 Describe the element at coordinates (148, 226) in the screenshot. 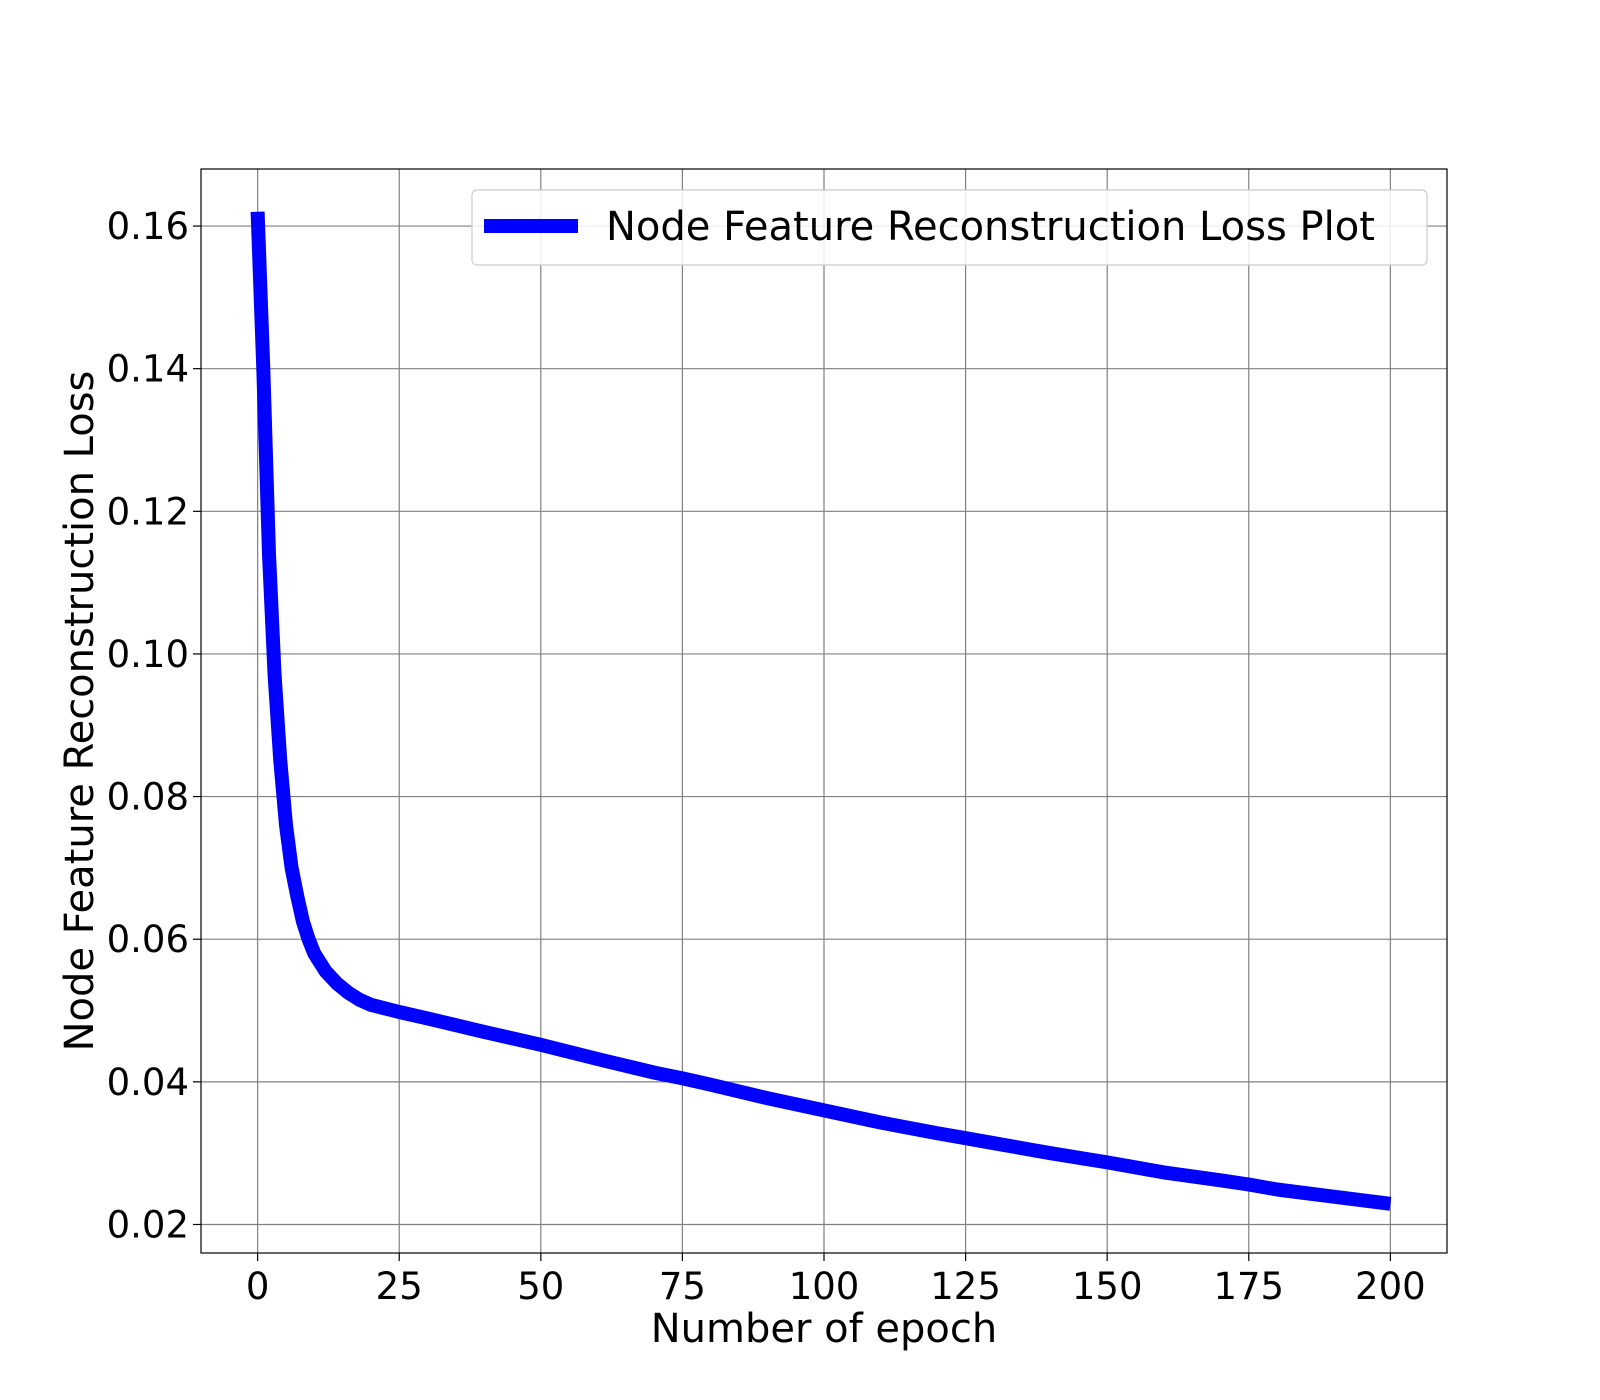

I see `y-tick-label: 0.16` at that location.